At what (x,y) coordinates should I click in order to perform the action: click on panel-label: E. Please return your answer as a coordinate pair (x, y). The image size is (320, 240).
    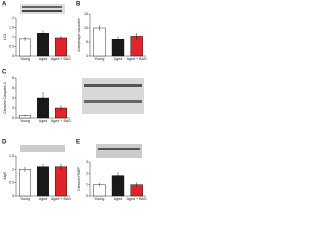
    Looking at the image, I should click on (78, 143).